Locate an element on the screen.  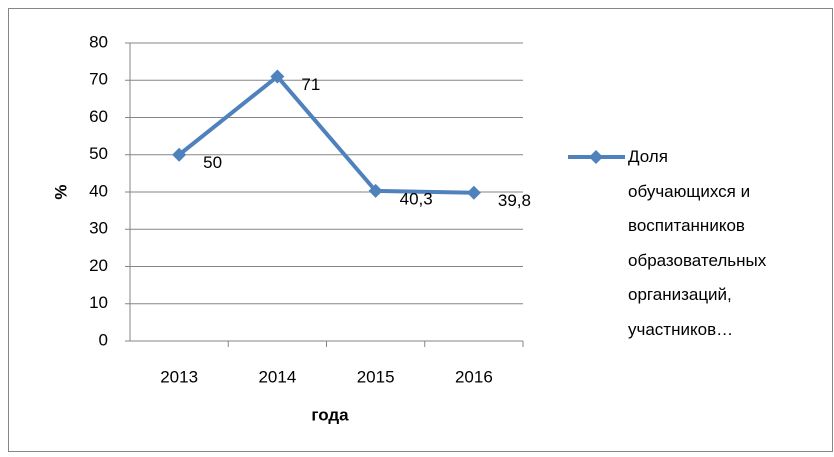
y-tick-label: 80 is located at coordinates (98, 41).